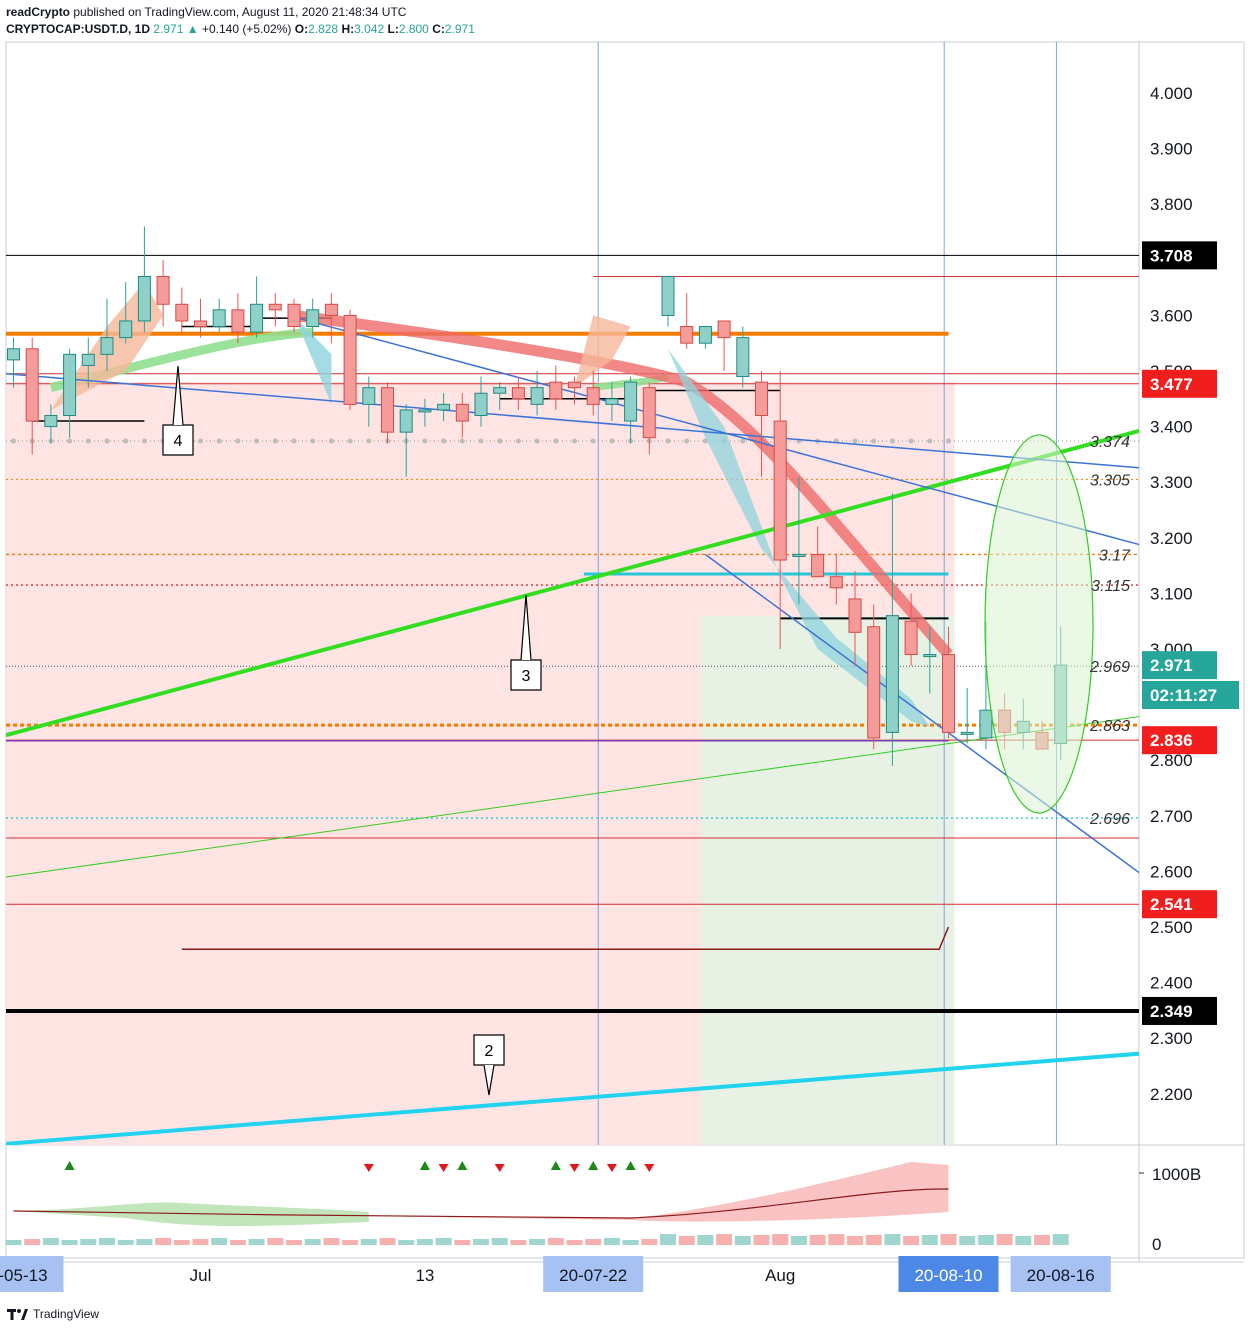  What do you see at coordinates (323, 29) in the screenshot?
I see `open-value: 2.828` at bounding box center [323, 29].